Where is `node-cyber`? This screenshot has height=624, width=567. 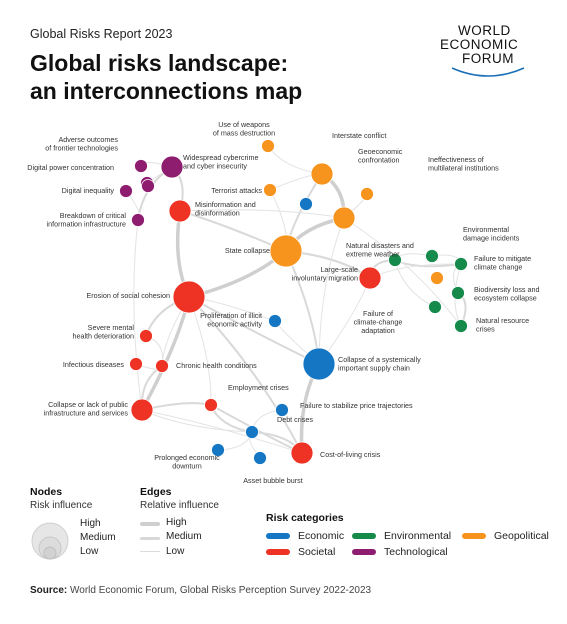 node-cyber is located at coordinates (172, 167).